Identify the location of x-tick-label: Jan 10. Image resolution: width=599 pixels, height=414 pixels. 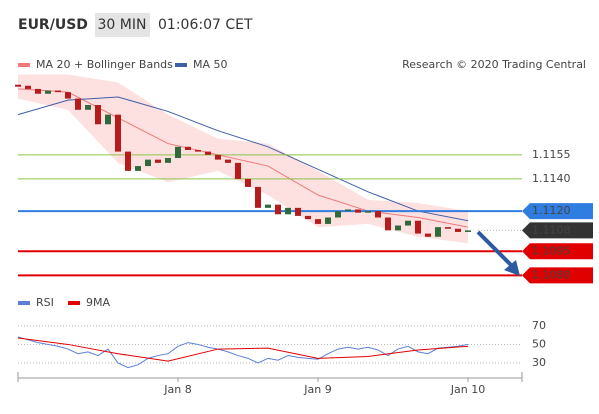
(467, 389).